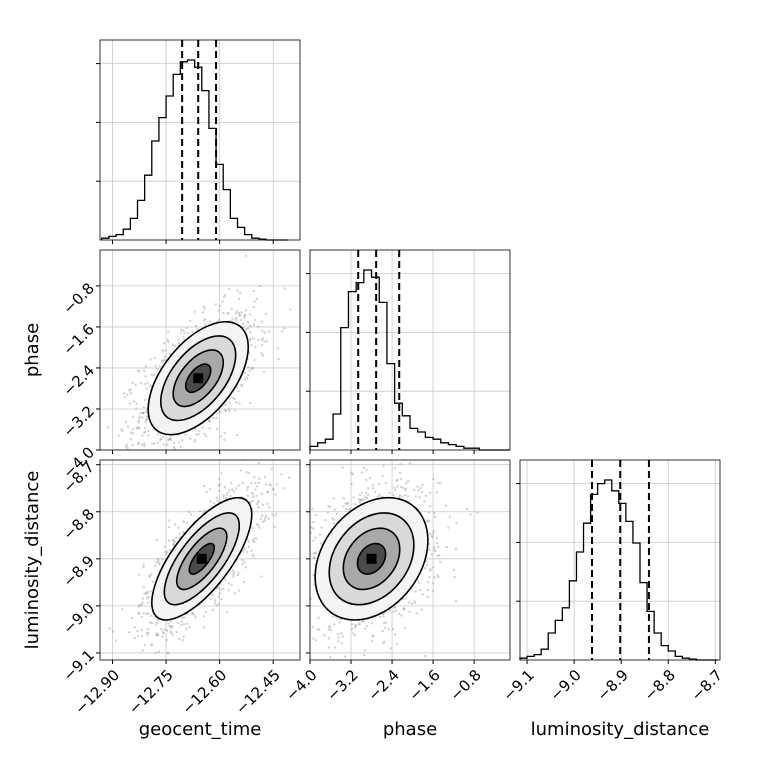 The image size is (760, 760). What do you see at coordinates (198, 378) in the screenshot?
I see `density-peak` at bounding box center [198, 378].